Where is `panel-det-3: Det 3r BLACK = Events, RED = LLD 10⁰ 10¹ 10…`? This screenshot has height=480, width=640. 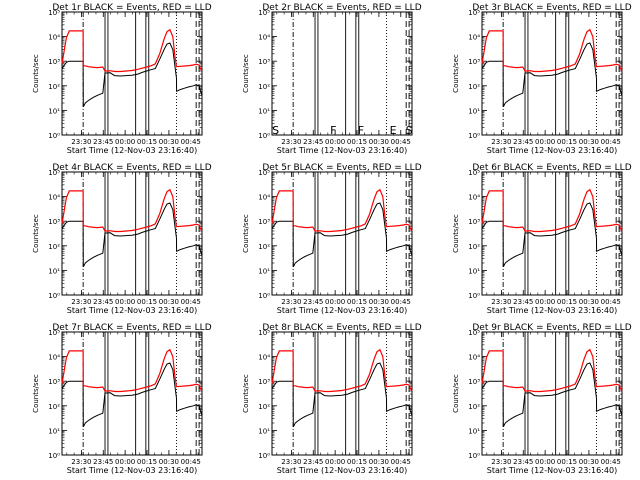 panel-det-3: Det 3r BLACK = Events, RED = LLD 10⁰ 10¹ 10… is located at coordinates (542, 79).